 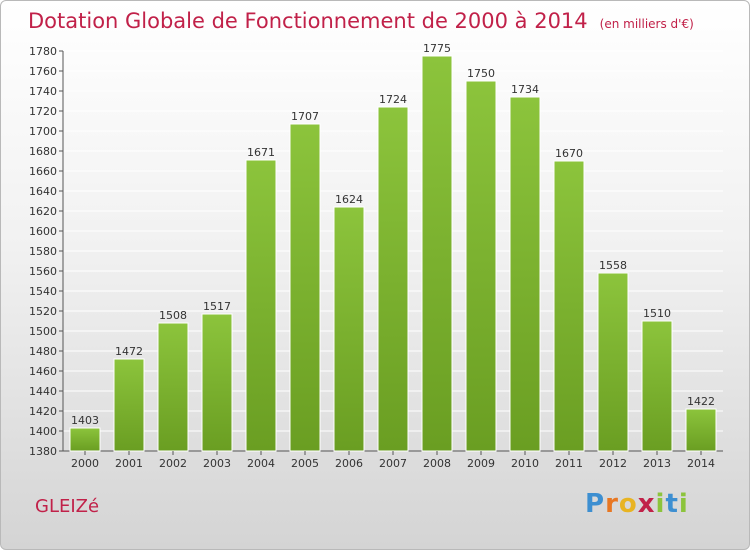 What do you see at coordinates (595, 504) in the screenshot?
I see `logo-letter: P` at bounding box center [595, 504].